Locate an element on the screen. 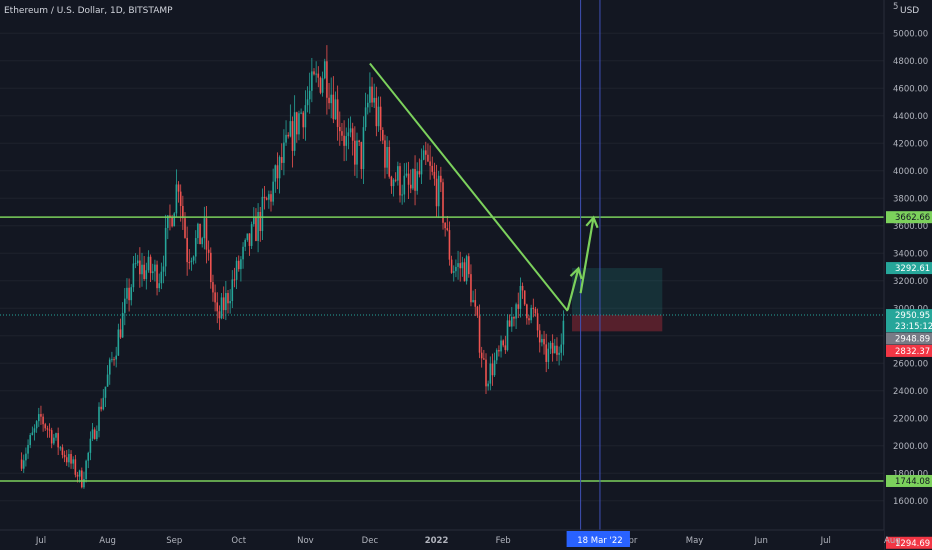 The height and width of the screenshot is (550, 932). price-badge-label: 3662.66 is located at coordinates (912, 218).